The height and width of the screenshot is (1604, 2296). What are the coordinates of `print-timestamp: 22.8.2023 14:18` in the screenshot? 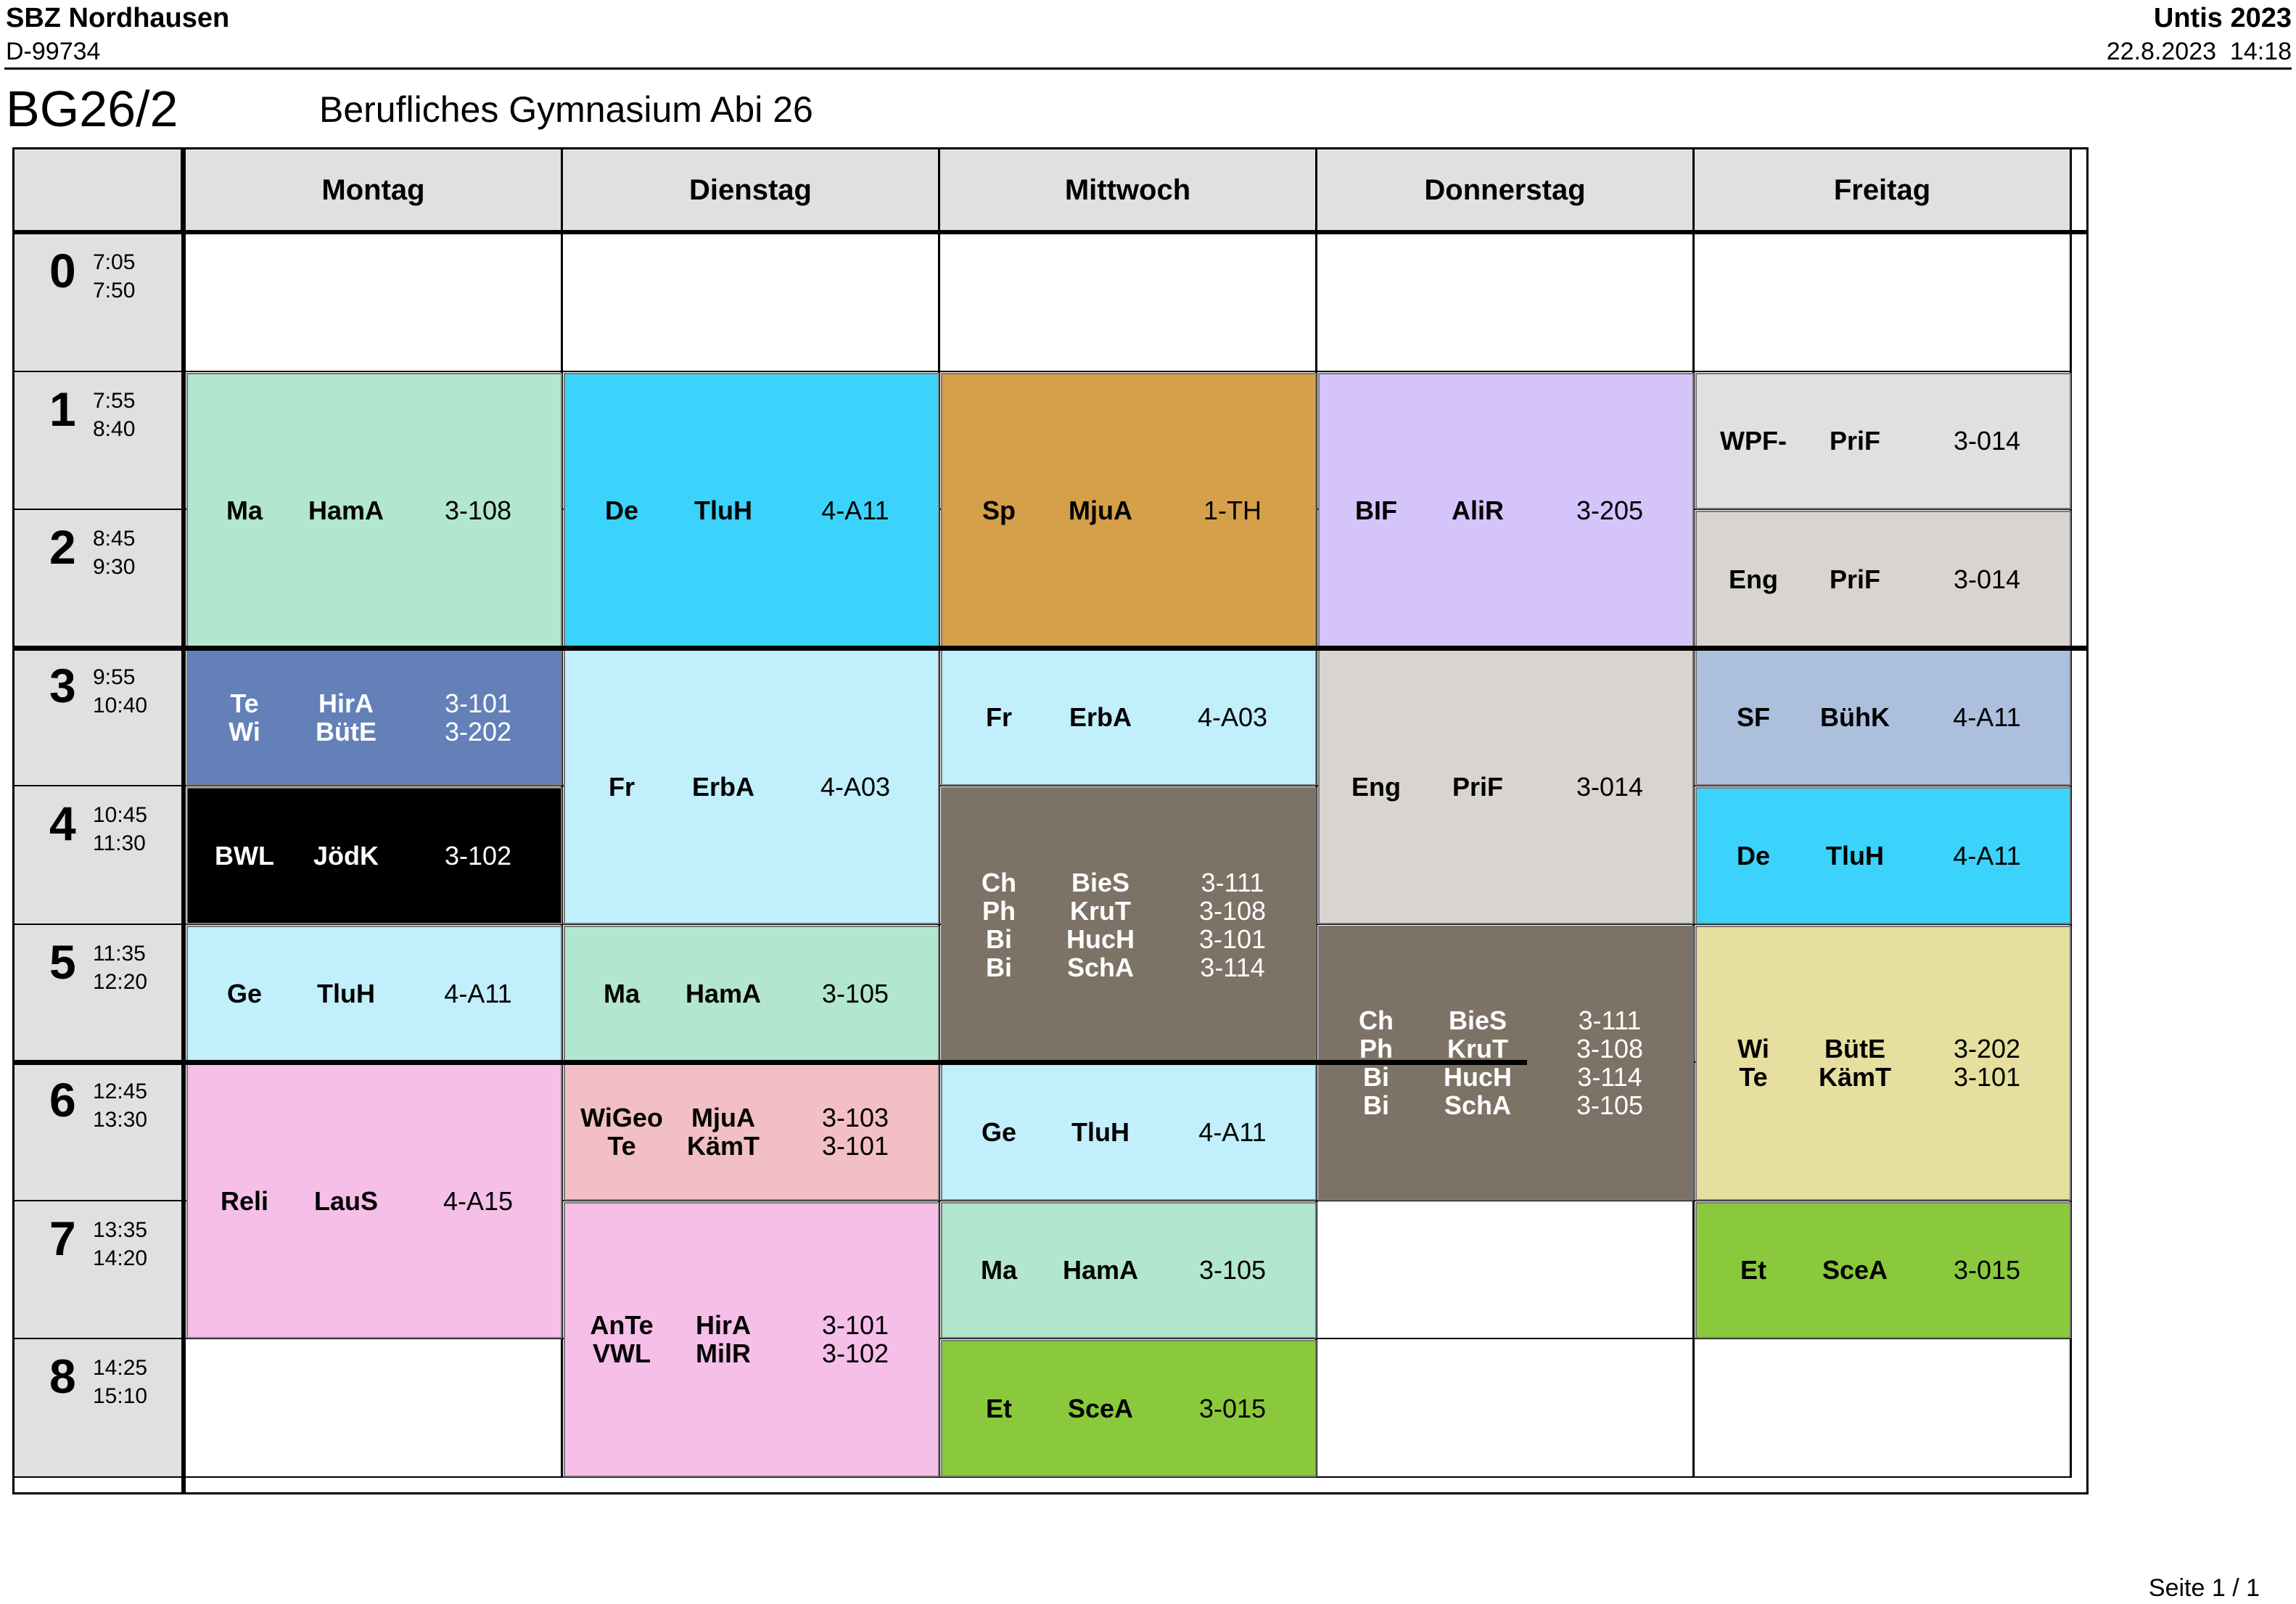 It's located at (2199, 51).